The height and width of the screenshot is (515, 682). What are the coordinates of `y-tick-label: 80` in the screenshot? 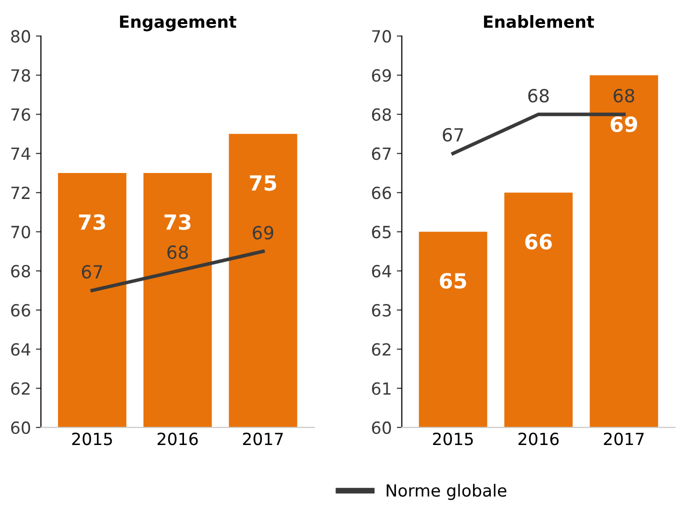 It's located at (20, 36).